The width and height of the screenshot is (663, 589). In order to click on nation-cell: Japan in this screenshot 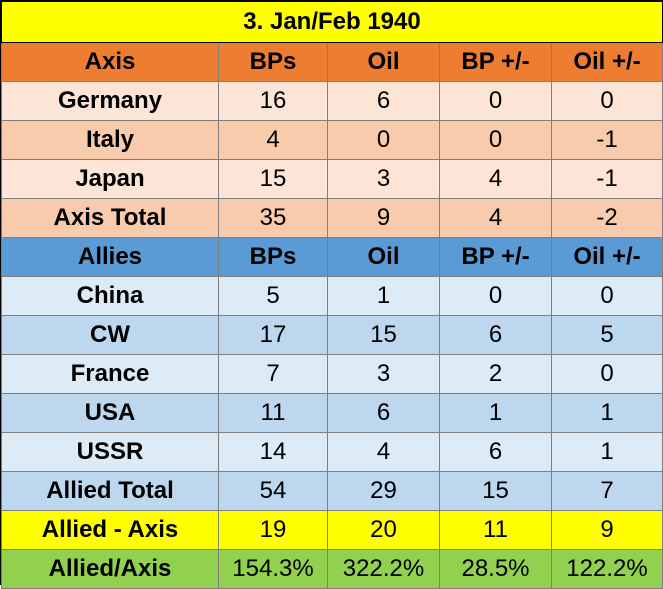, I will do `click(110, 179)`.